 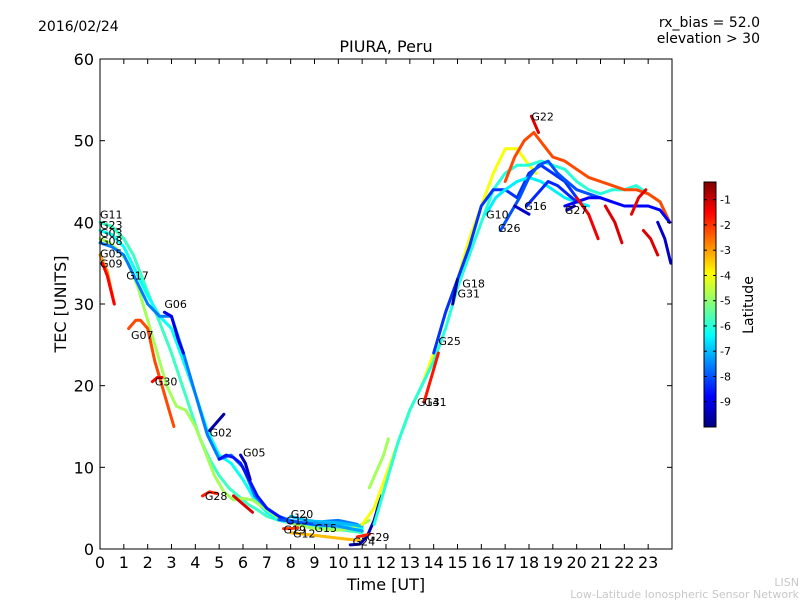 I want to click on series-label: G09, so click(x=111, y=263).